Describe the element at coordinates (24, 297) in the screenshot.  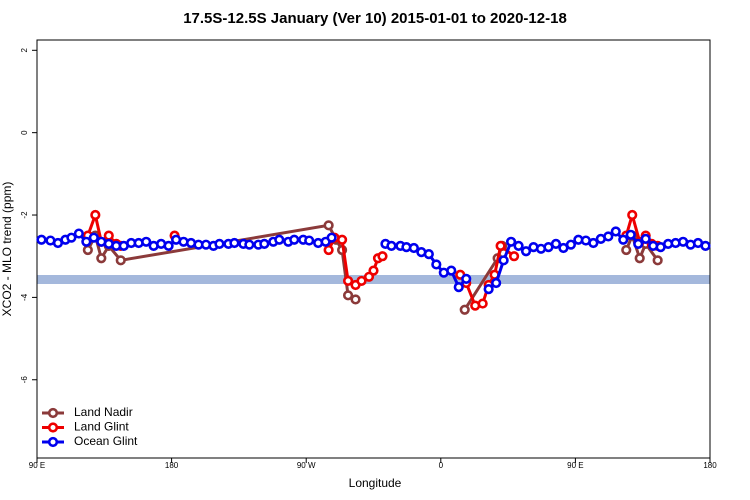
I see `y-tick-label: -4` at that location.